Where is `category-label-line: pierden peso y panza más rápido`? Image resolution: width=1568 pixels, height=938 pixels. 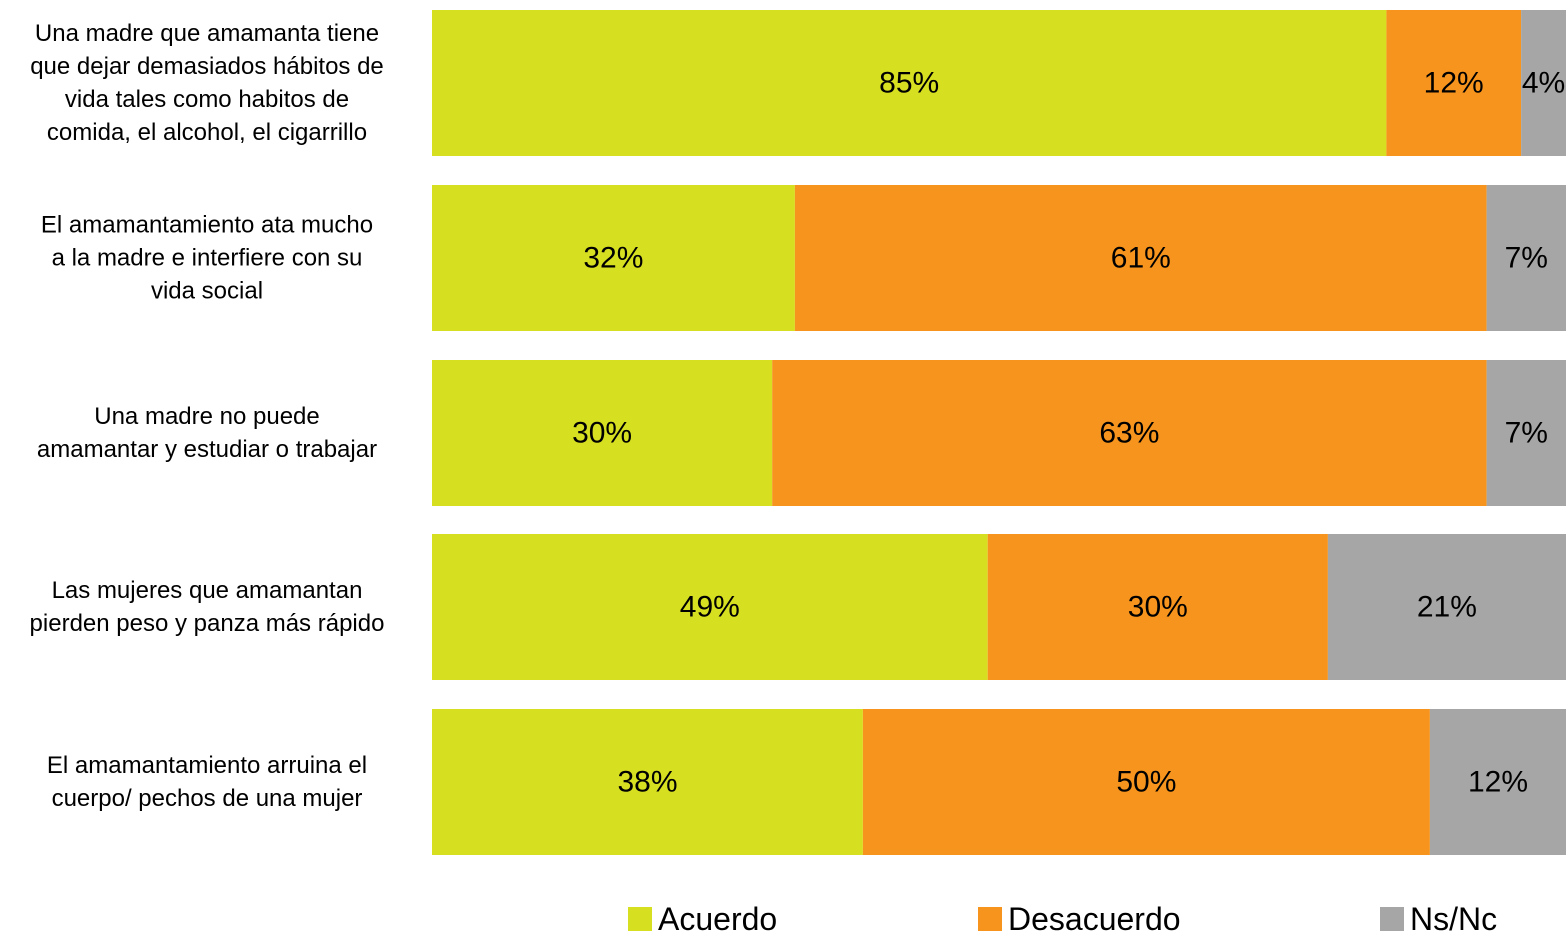
category-label-line: pierden peso y panza más rápido is located at coordinates (207, 623).